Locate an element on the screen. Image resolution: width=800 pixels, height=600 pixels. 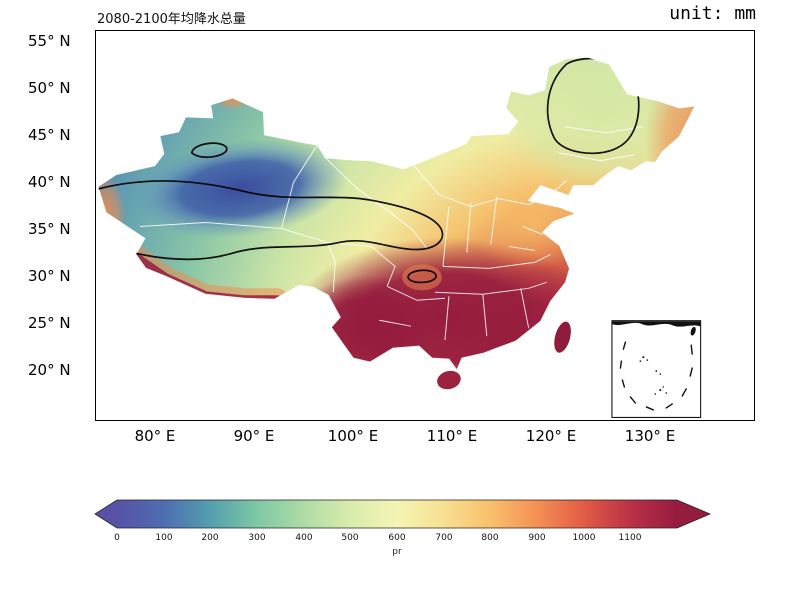
colorbar-tick: 900 is located at coordinates (537, 538).